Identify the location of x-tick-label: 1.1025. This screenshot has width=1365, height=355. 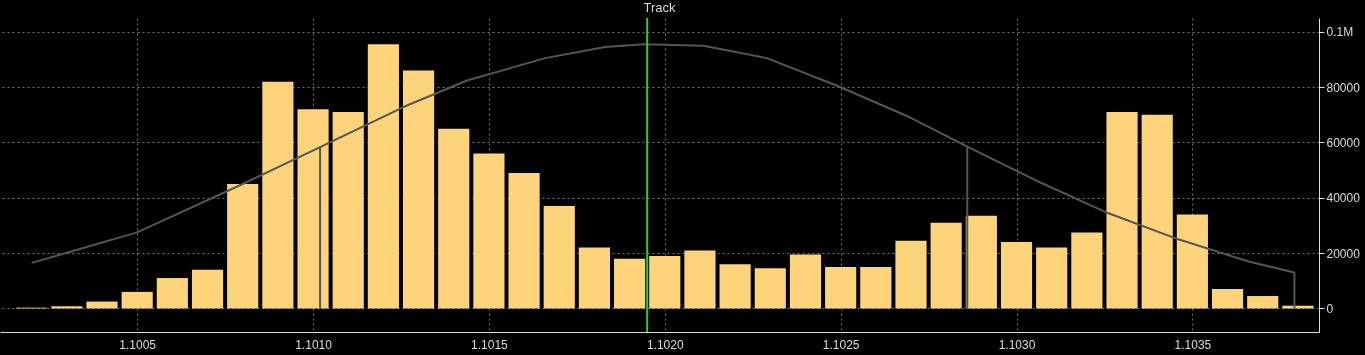
(841, 344).